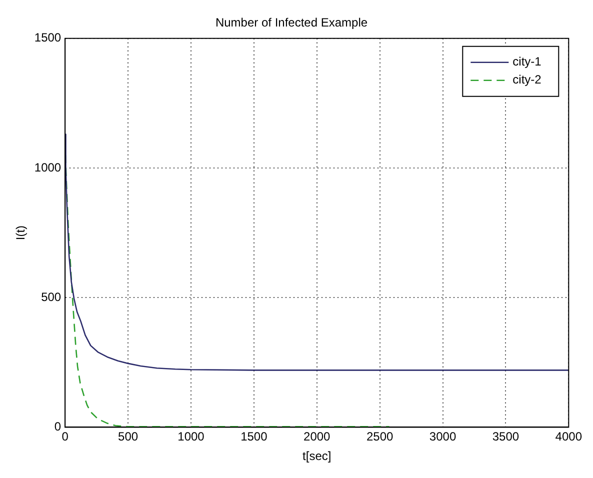  What do you see at coordinates (317, 456) in the screenshot?
I see `x-axis-title: t[sec]` at bounding box center [317, 456].